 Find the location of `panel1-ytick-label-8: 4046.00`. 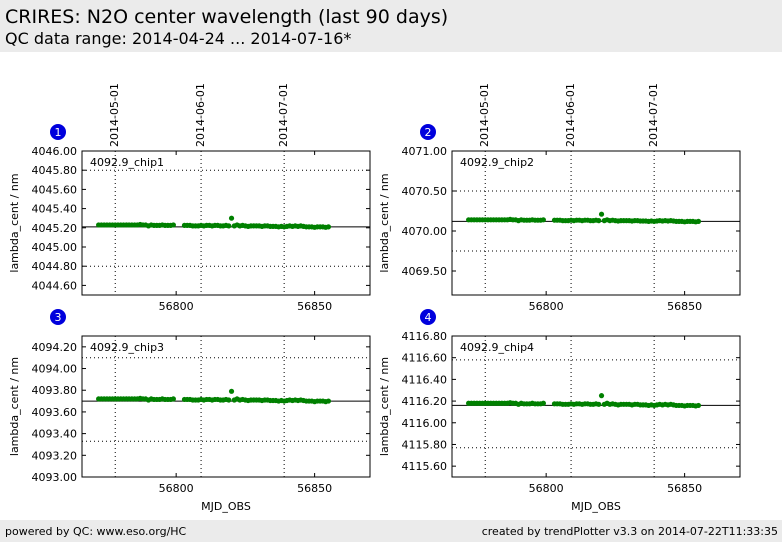

panel1-ytick-label-8: 4046.00 is located at coordinates (55, 151).